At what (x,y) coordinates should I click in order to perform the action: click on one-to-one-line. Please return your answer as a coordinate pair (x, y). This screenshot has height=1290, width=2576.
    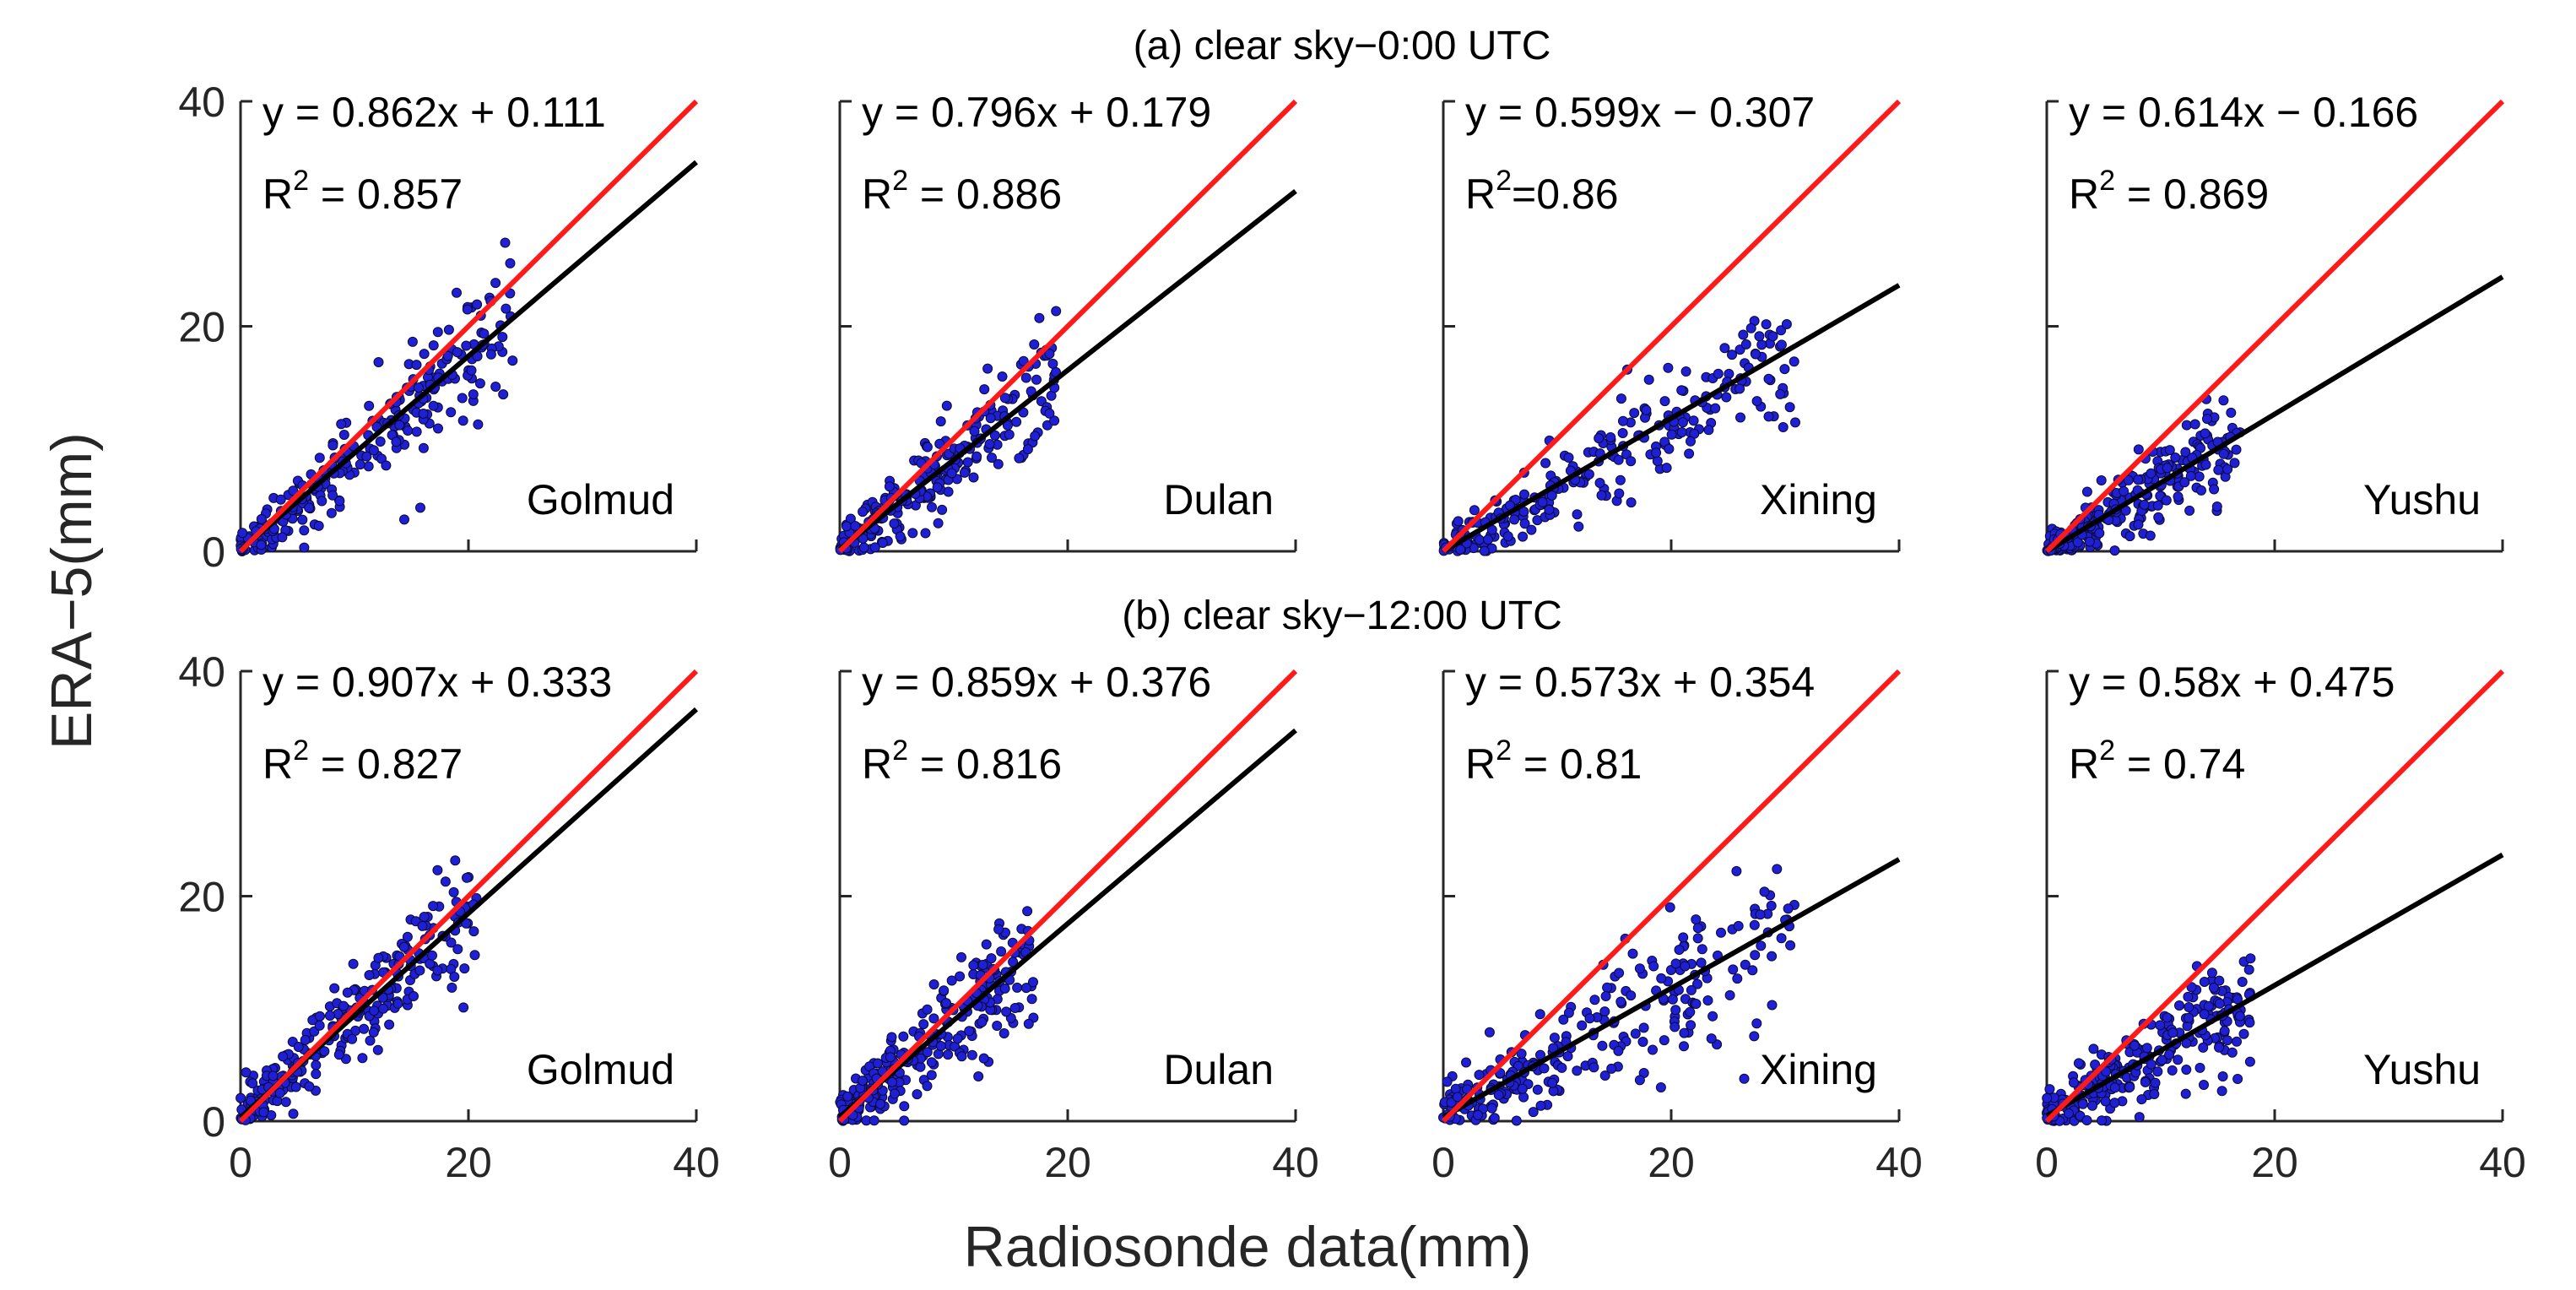
    Looking at the image, I should click on (2274, 896).